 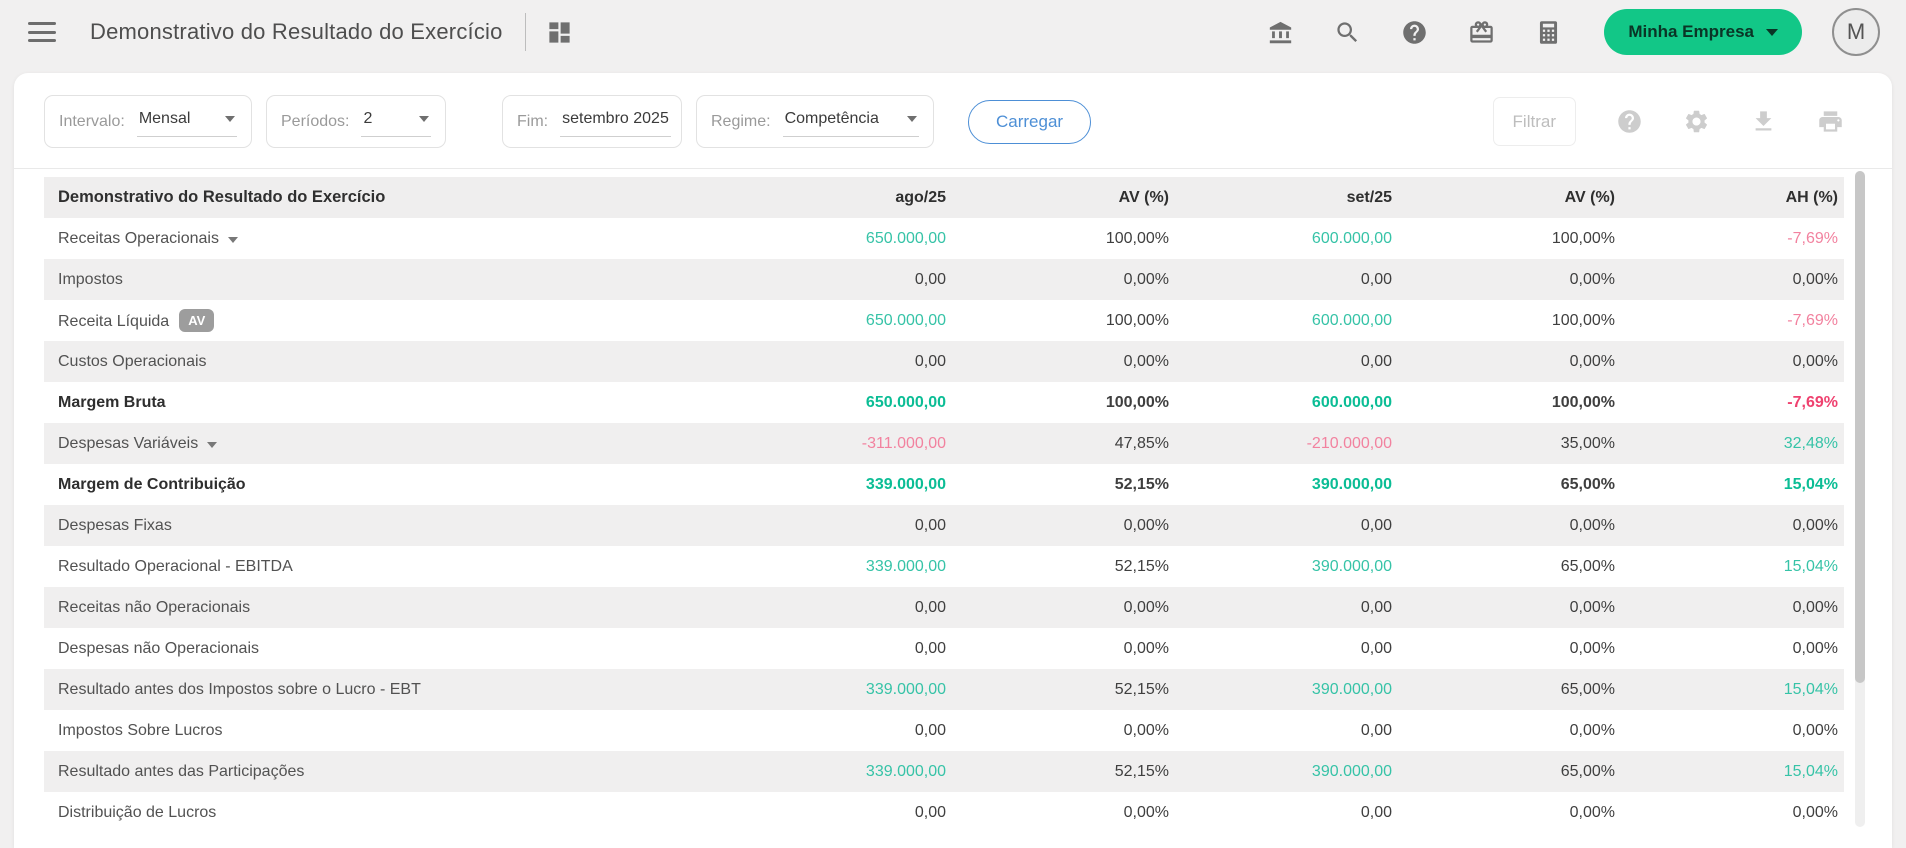 I want to click on row-label-cell: Receitas Operacionais, so click(x=386, y=238).